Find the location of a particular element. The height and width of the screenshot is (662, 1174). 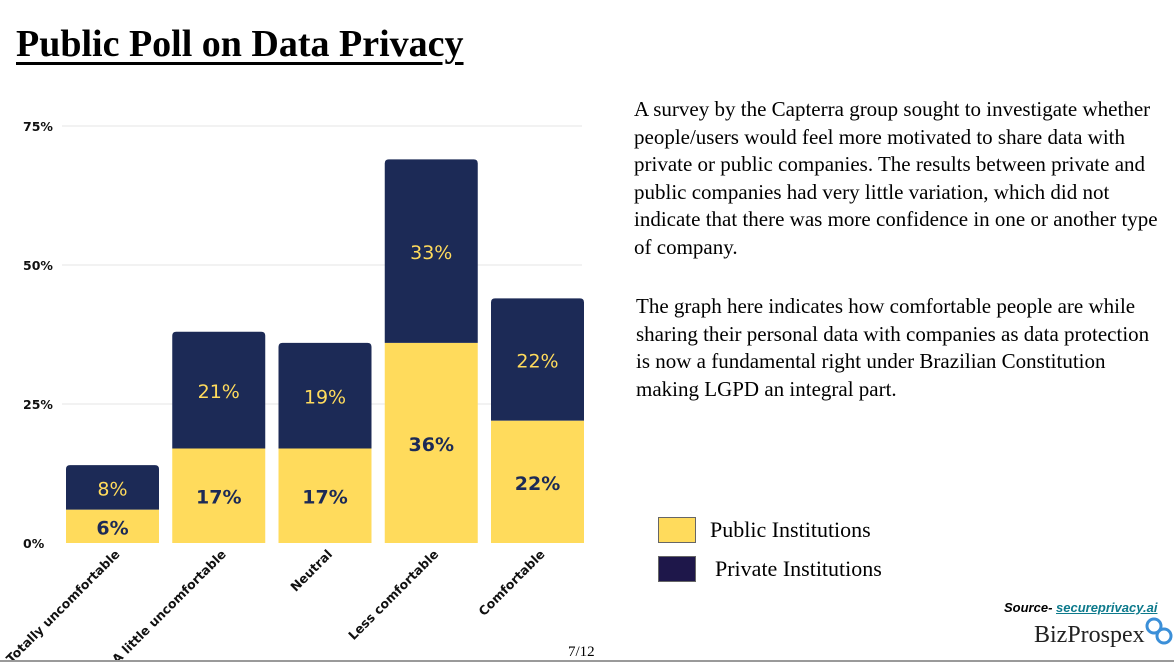

legend-item-public: Public Institutions is located at coordinates (764, 530).